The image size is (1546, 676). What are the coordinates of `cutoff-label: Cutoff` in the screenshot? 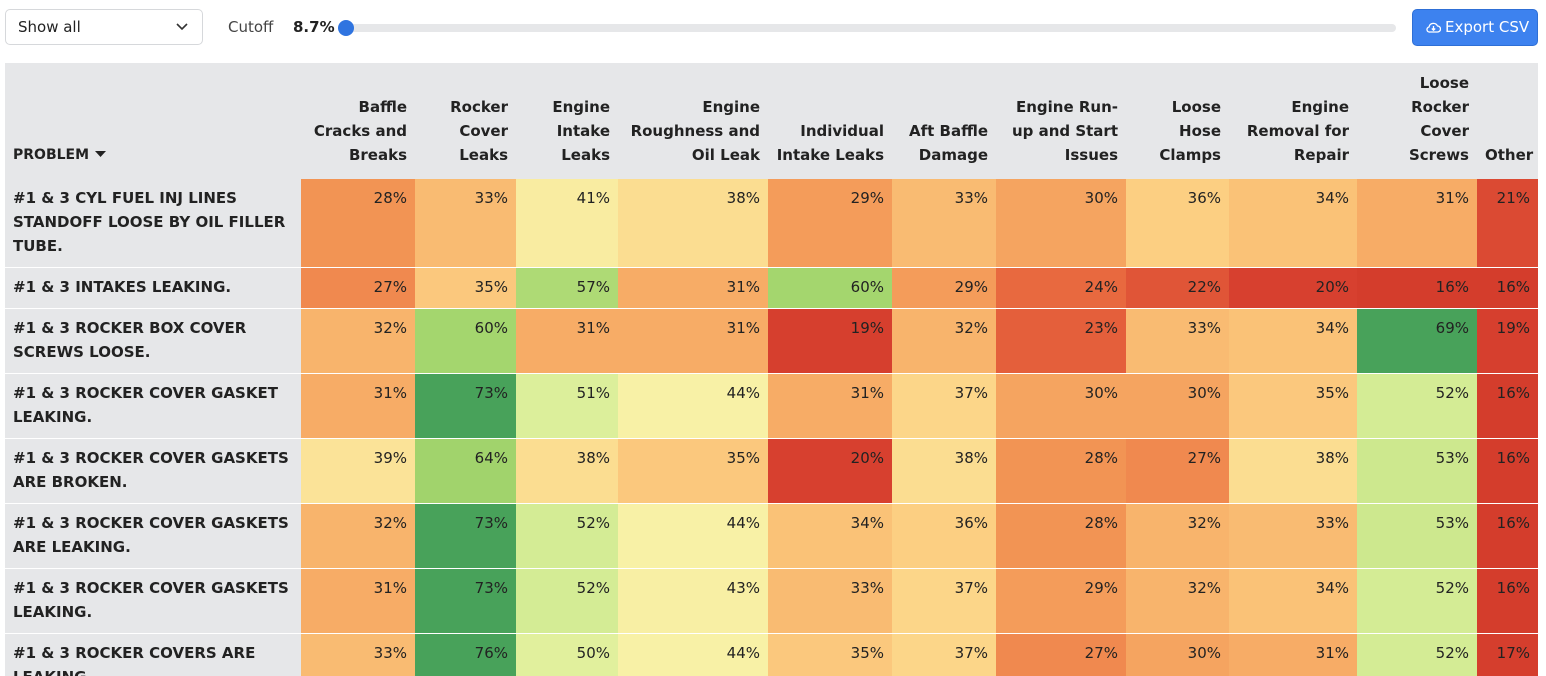 It's located at (251, 27).